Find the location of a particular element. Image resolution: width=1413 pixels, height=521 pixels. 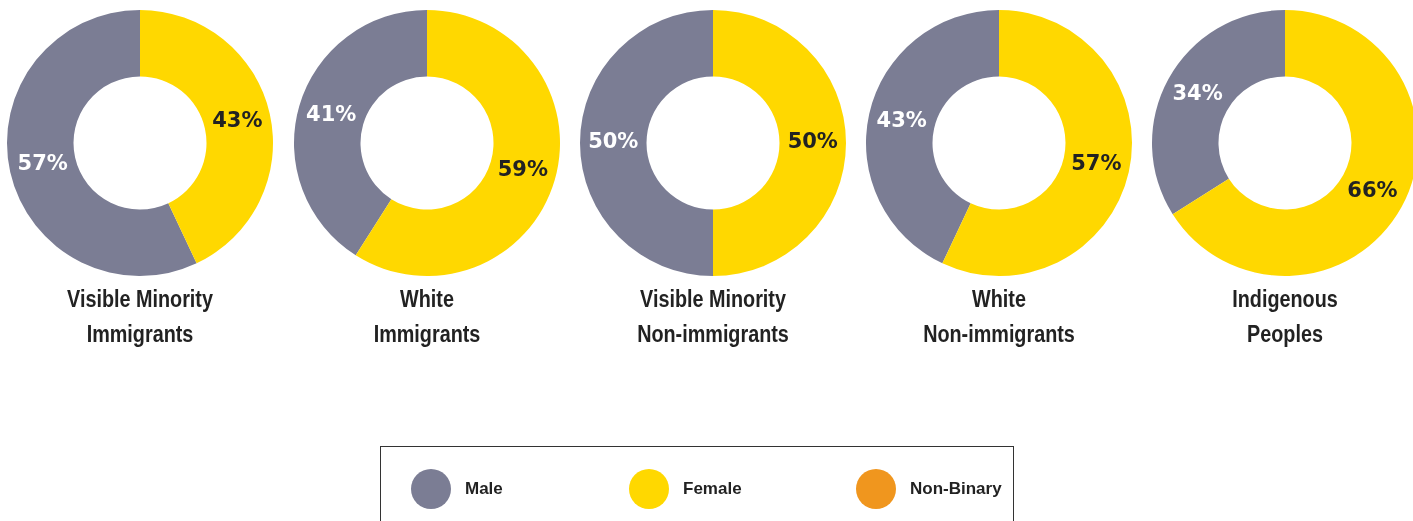

data-label: 34% is located at coordinates (1197, 93).